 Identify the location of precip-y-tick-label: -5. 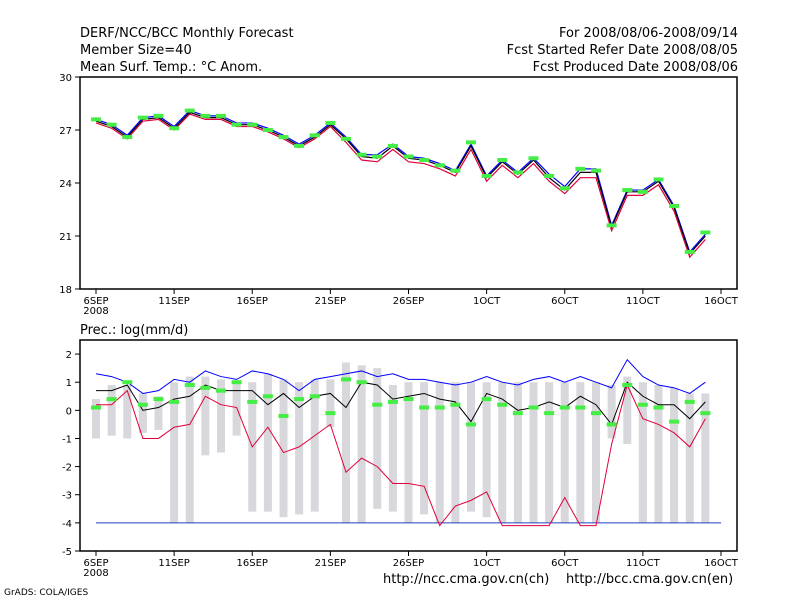
(67, 552).